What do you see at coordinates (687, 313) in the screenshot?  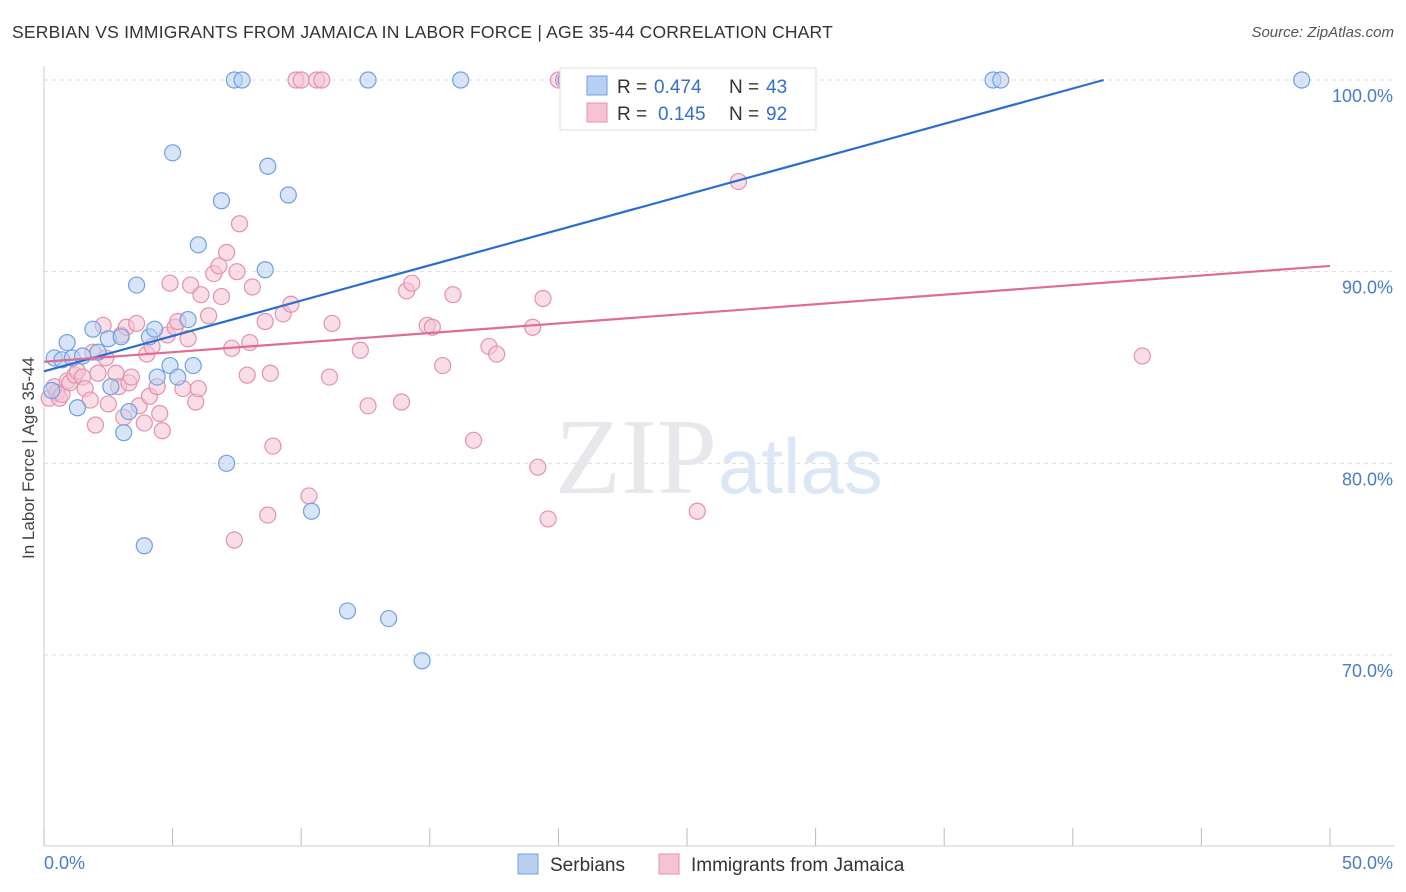 I see `trend-line-jamaica` at bounding box center [687, 313].